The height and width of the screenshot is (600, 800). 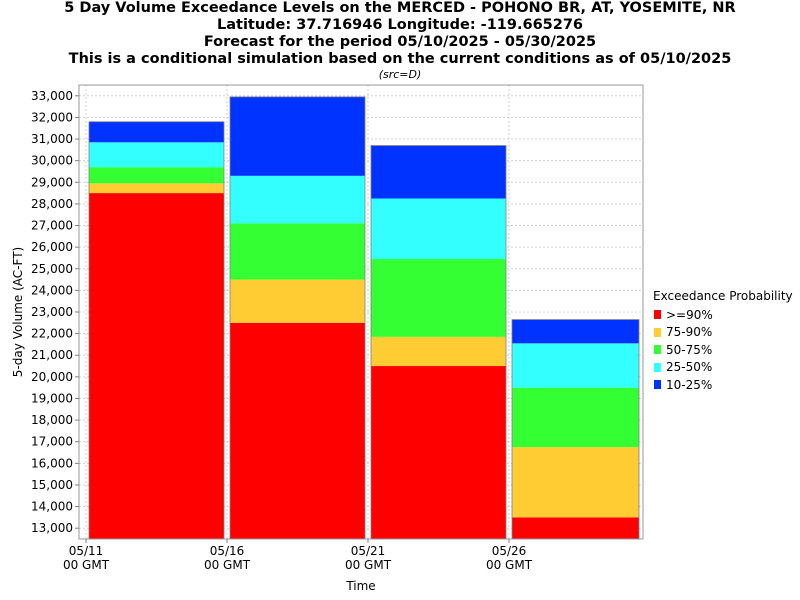 I want to click on y-axis-title: 5-day Volume (AC-FT), so click(x=18, y=312).